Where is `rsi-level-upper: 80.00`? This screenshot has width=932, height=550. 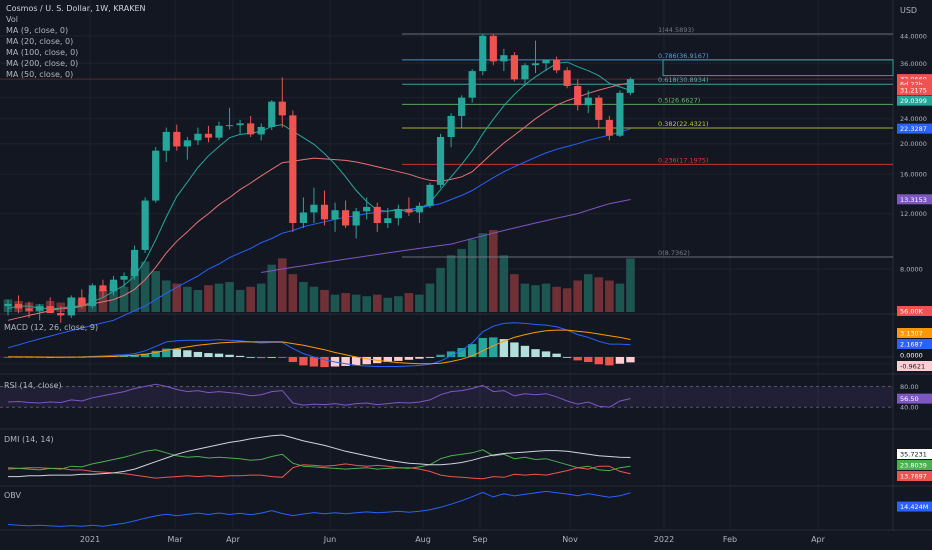
rsi-level-upper: 80.00 is located at coordinates (909, 387).